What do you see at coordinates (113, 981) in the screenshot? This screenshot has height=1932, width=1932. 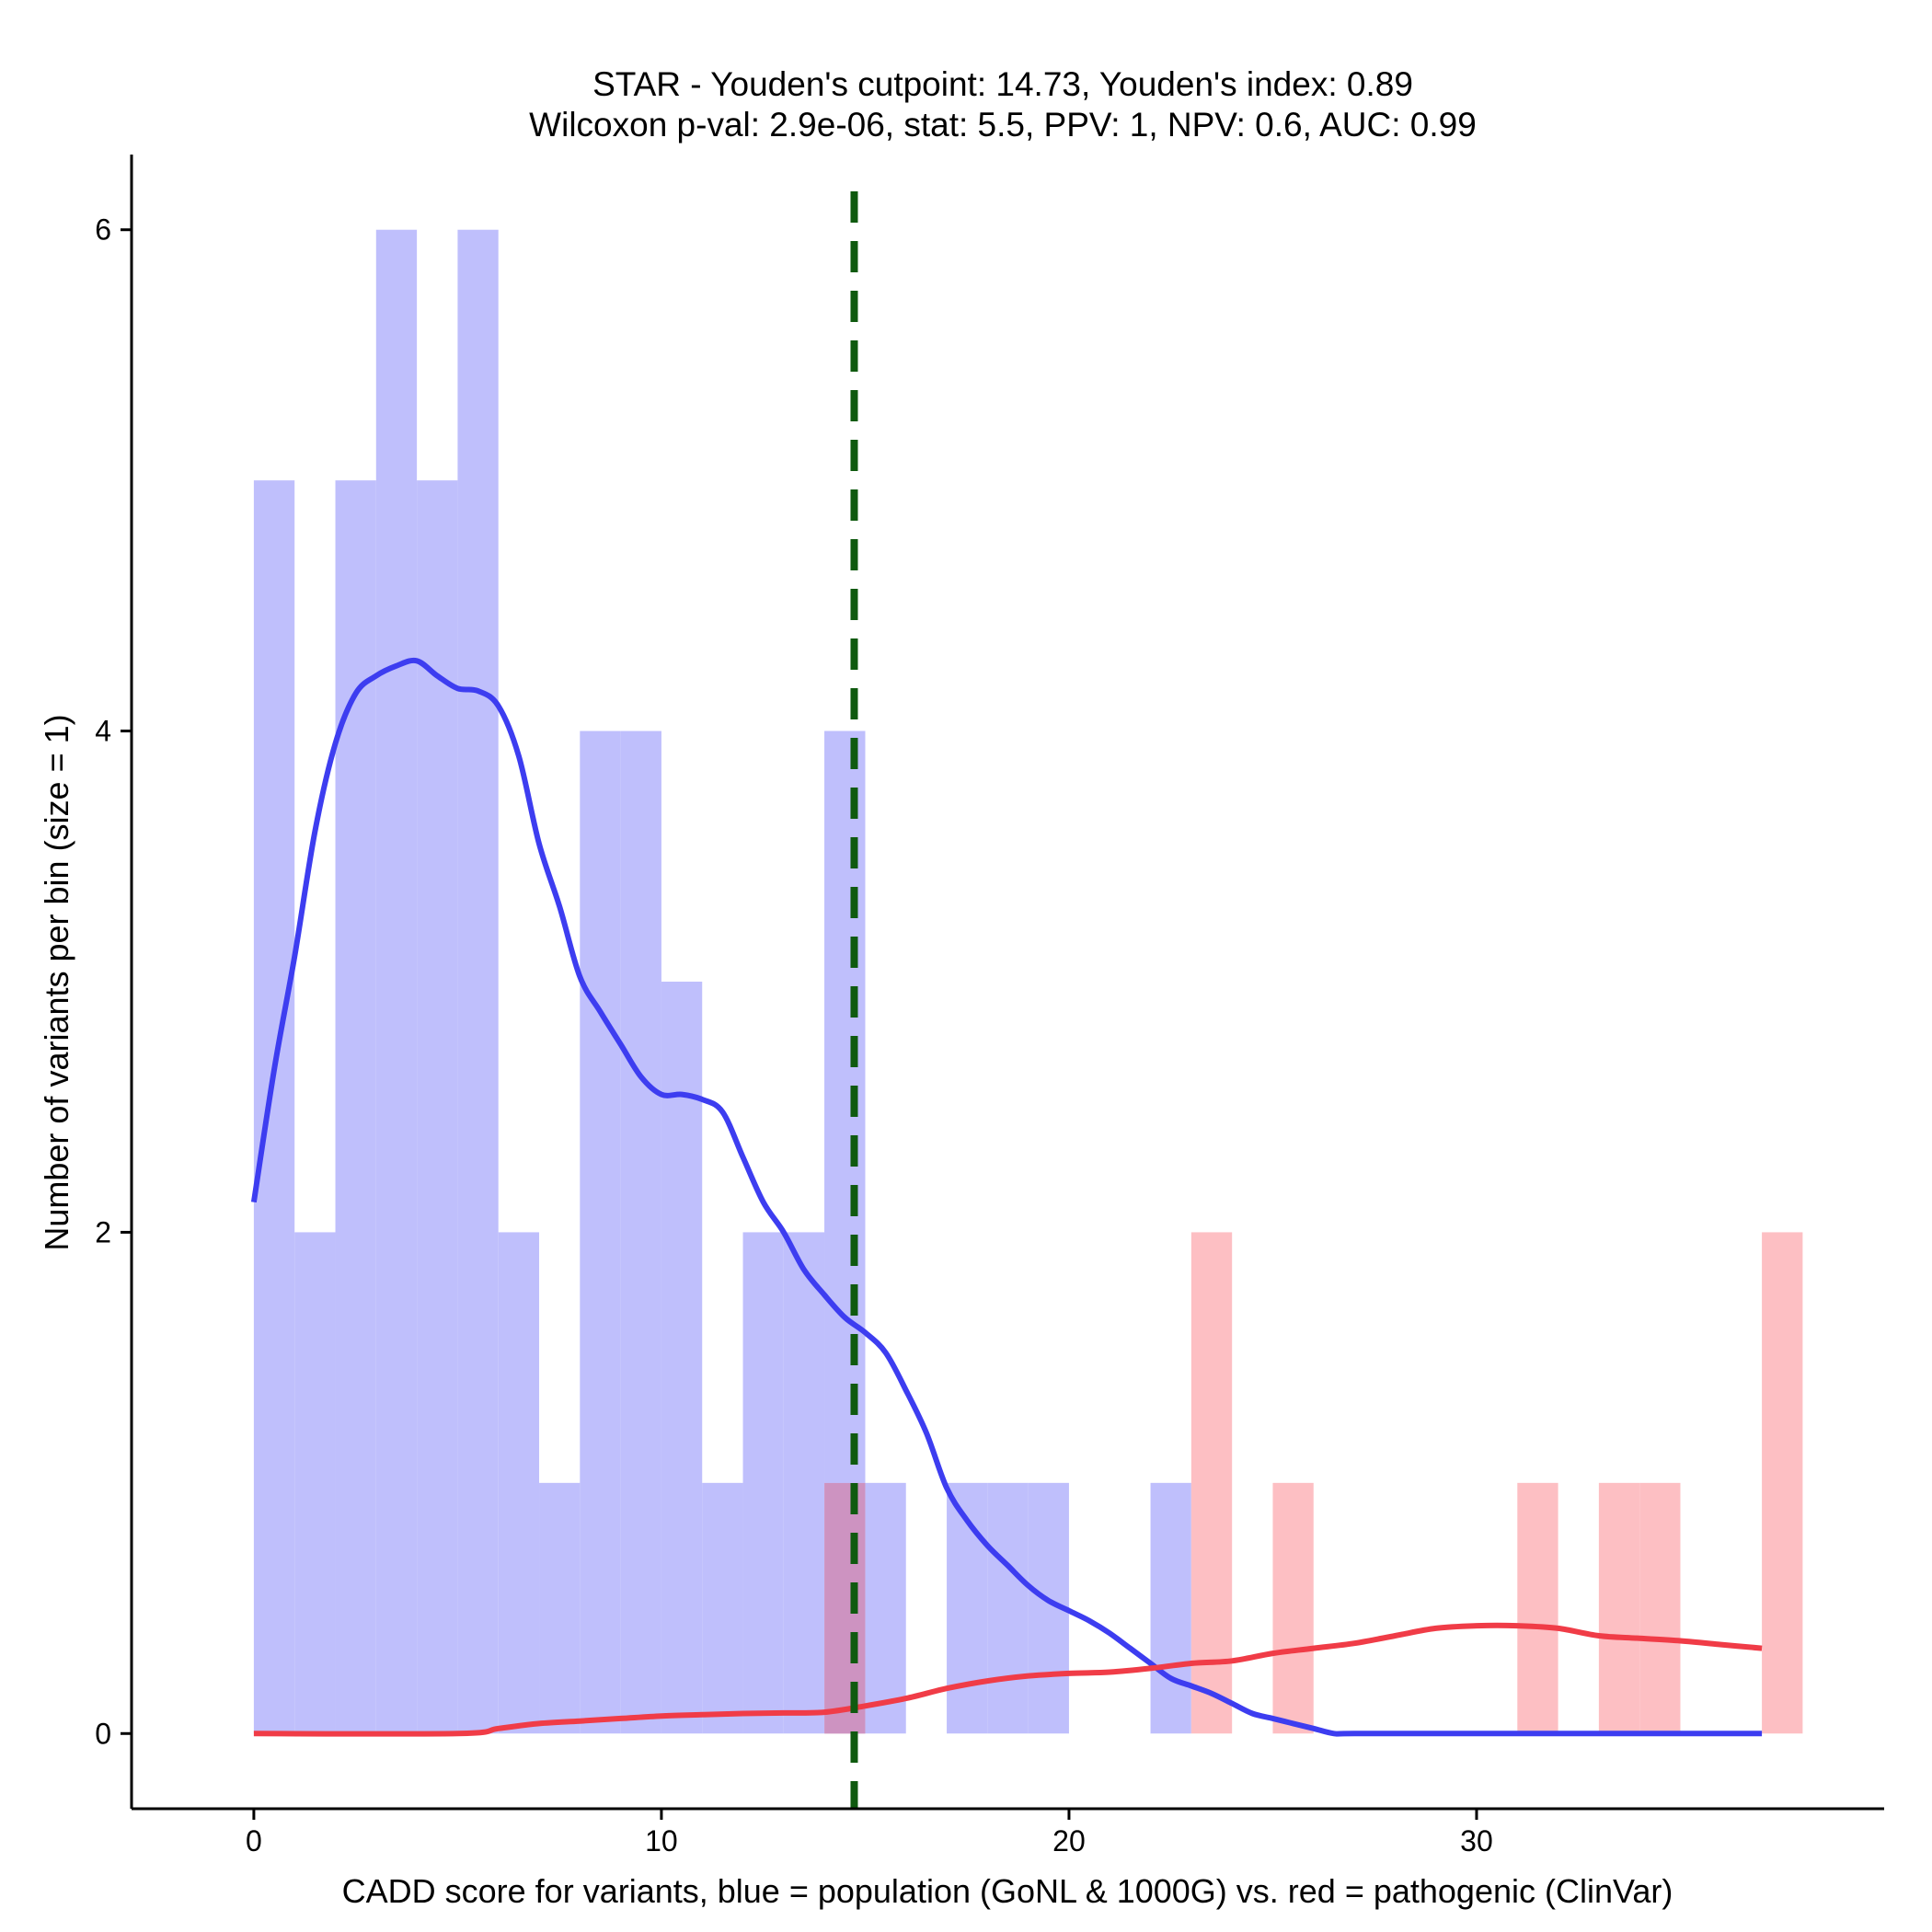 I see `y-axis-ticks: 0 2 4 6` at bounding box center [113, 981].